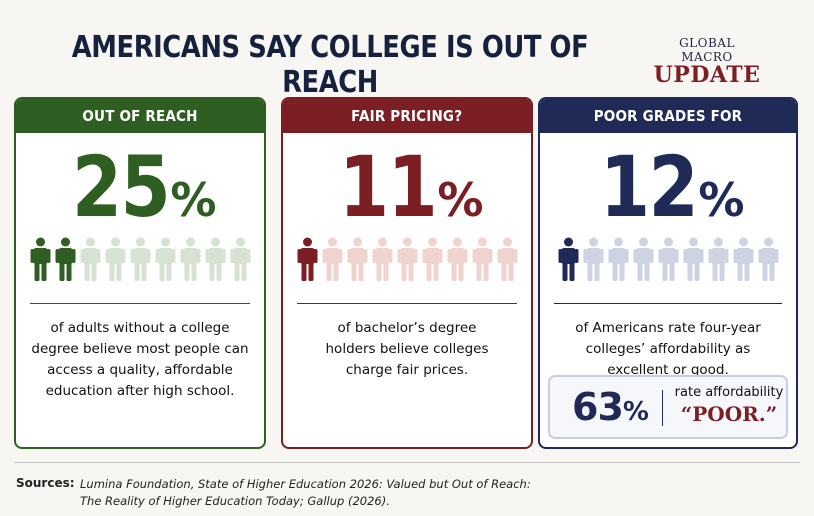 The height and width of the screenshot is (516, 814). What do you see at coordinates (330, 65) in the screenshot?
I see `page-title: AMERICANS SAY COLLEGE IS OUT OF REACH` at bounding box center [330, 65].